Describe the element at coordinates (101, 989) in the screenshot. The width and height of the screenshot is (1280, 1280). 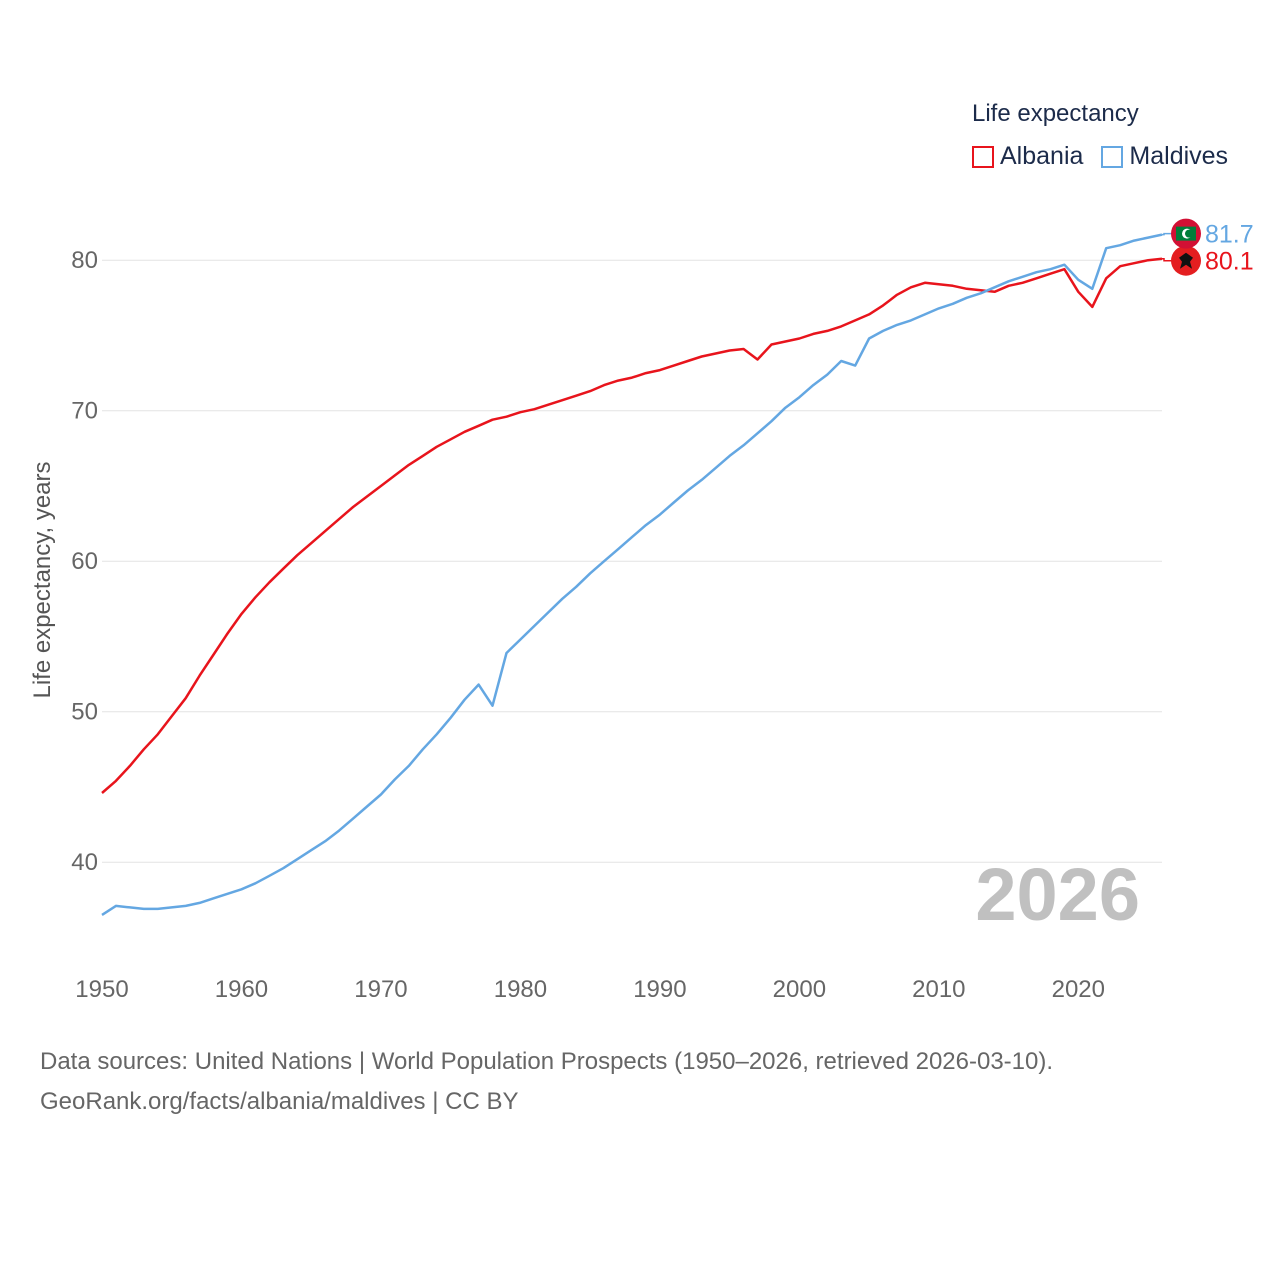
I see `x-tick-label-1950: 1950` at that location.